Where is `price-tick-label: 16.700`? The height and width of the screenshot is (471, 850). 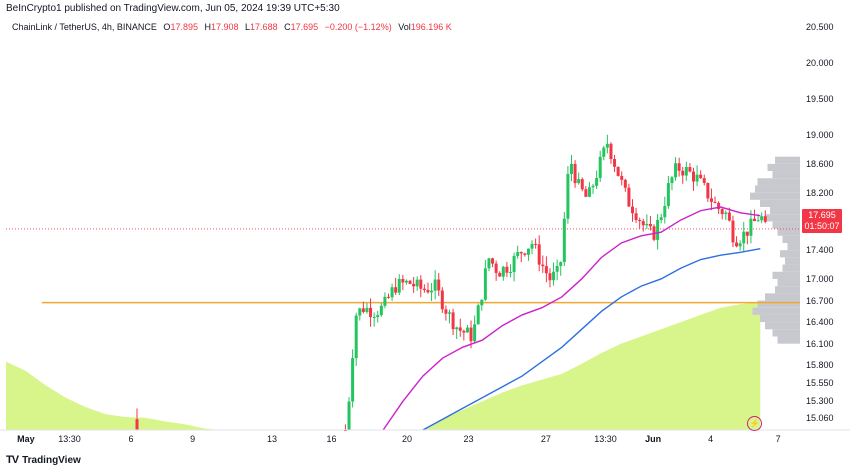 price-tick-label: 16.700 is located at coordinates (820, 300).